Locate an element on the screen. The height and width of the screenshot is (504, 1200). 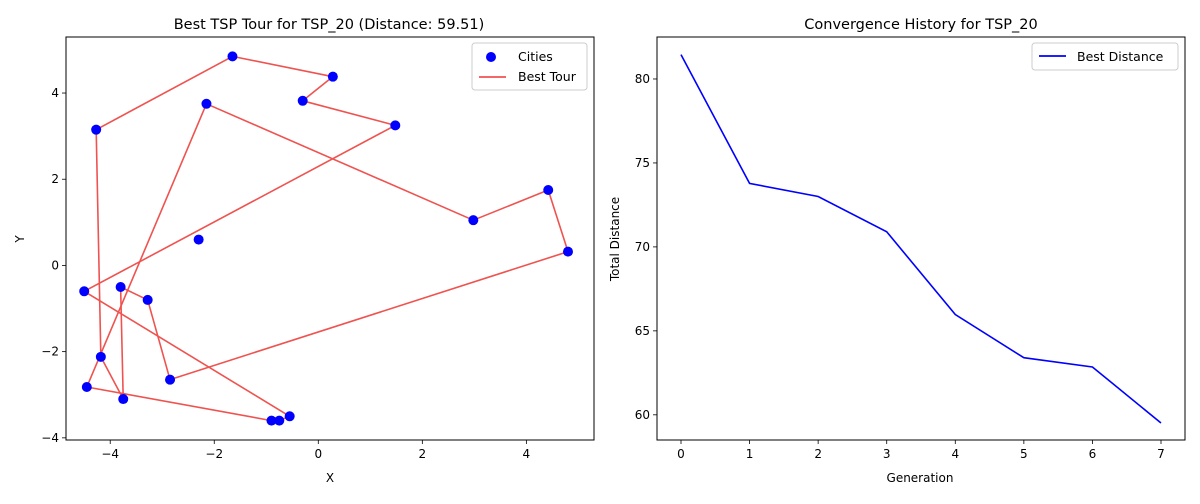
convergence-chart-xtick-label: 1 is located at coordinates (750, 454).